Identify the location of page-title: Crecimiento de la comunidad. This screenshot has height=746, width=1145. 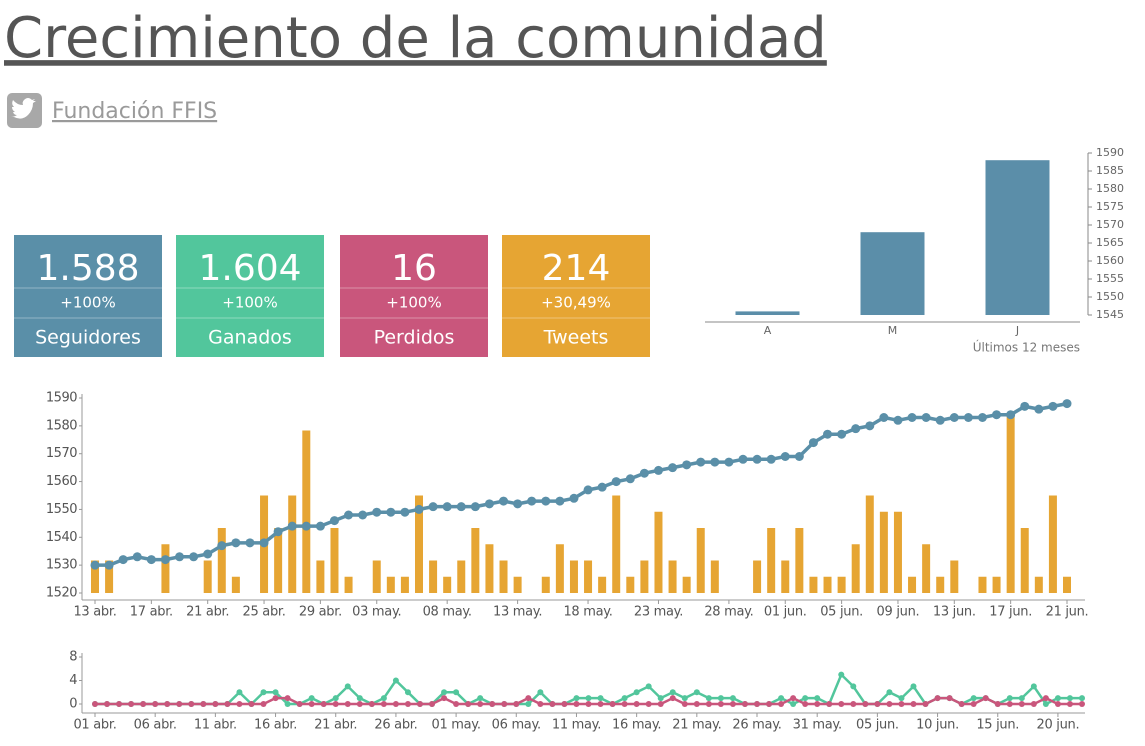
(415, 38).